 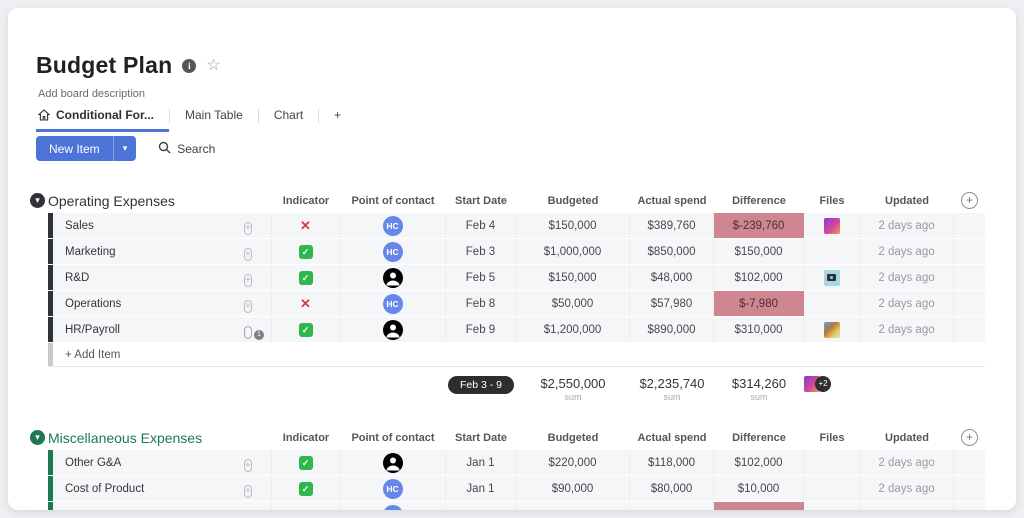 I want to click on tab-main-table: Main Table, so click(x=214, y=119).